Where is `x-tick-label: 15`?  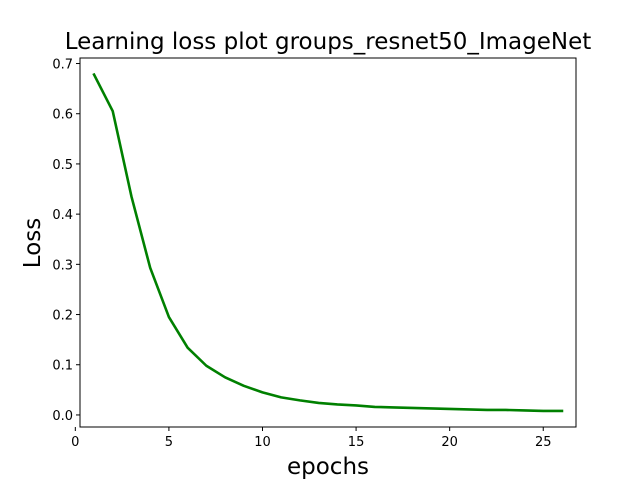 x-tick-label: 15 is located at coordinates (356, 442).